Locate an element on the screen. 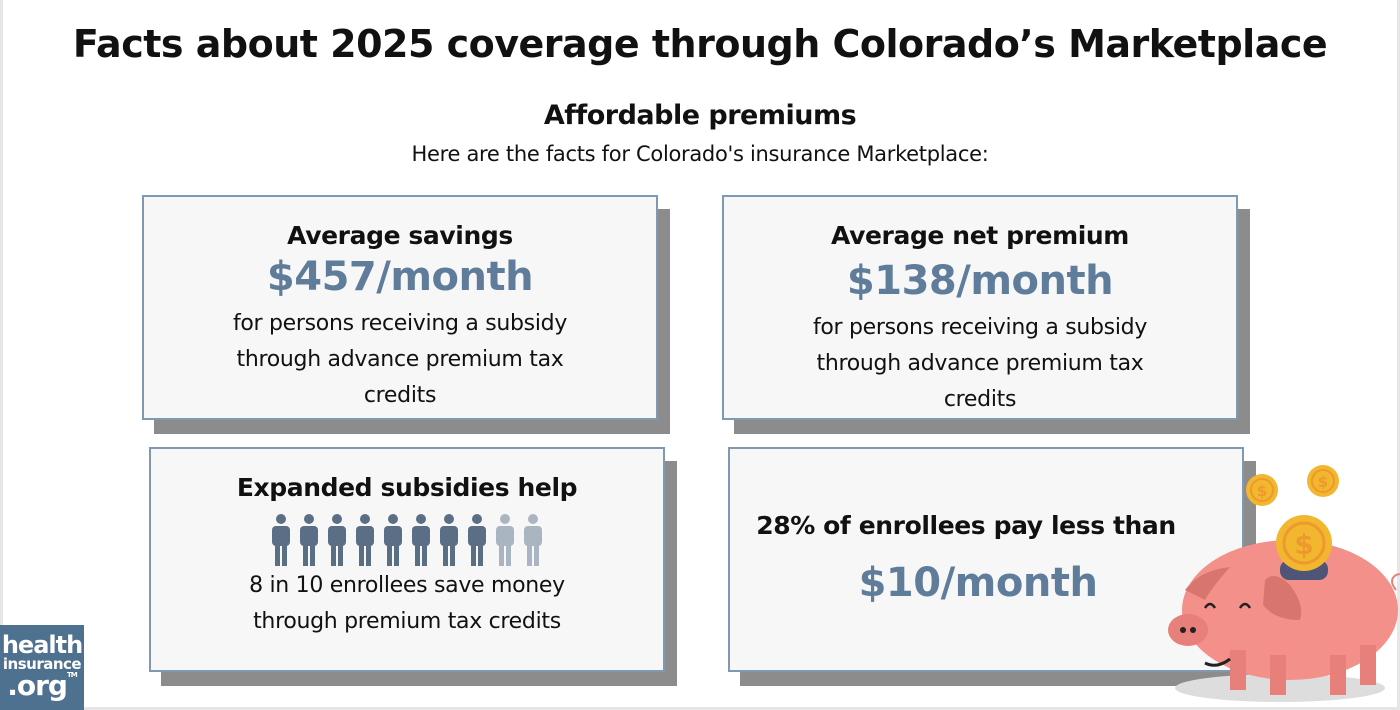 Image resolution: width=1400 pixels, height=710 pixels. card-value: $457/month is located at coordinates (400, 277).